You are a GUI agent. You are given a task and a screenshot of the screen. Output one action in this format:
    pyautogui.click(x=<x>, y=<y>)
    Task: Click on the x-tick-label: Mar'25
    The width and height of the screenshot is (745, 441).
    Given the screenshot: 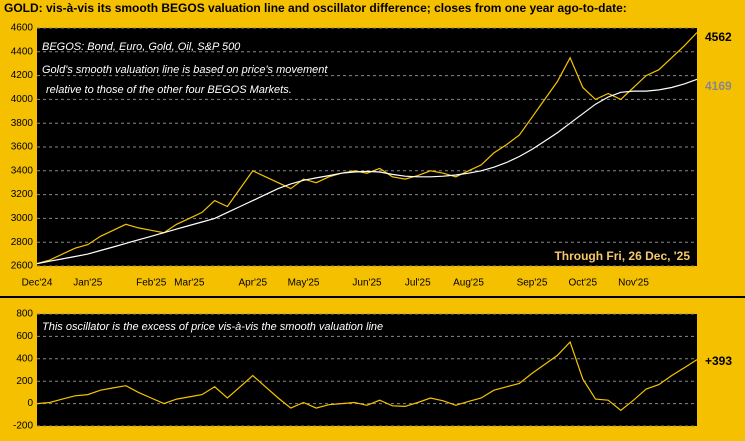 What is the action you would take?
    pyautogui.click(x=189, y=283)
    